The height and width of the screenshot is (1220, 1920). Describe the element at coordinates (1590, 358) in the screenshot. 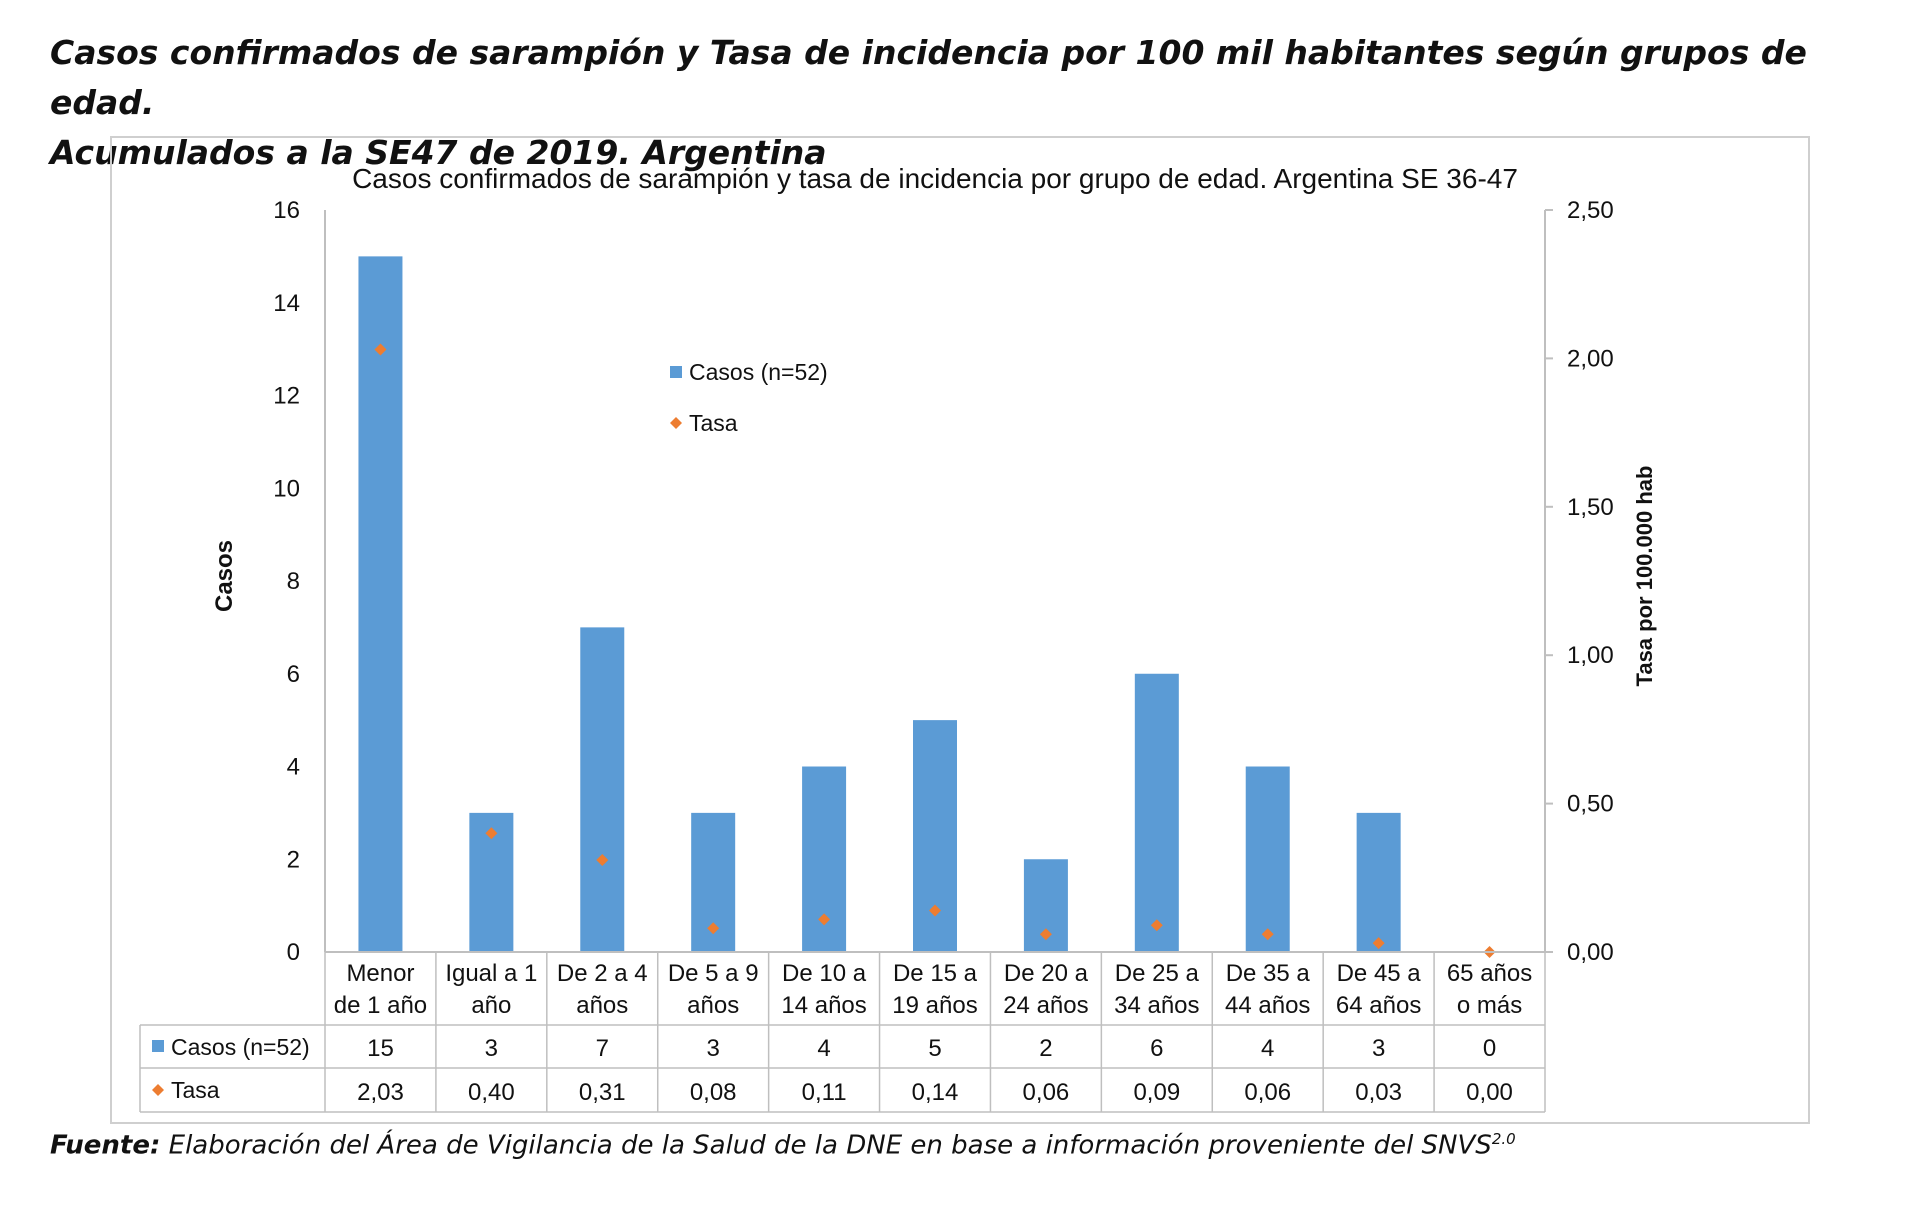

I see `y2-tick-label: 2,00` at that location.